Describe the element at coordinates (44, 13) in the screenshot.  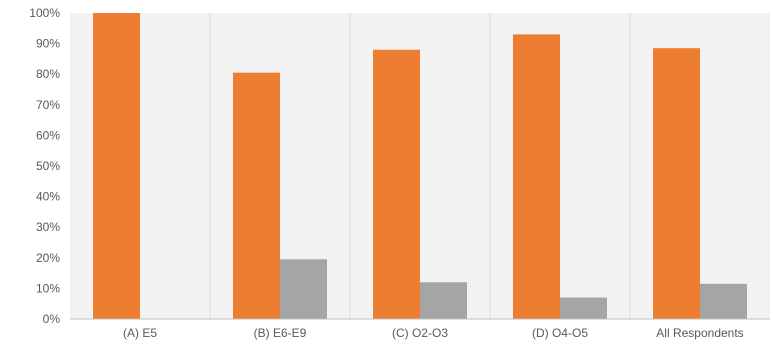
I see `y-tick-label: 100%` at that location.